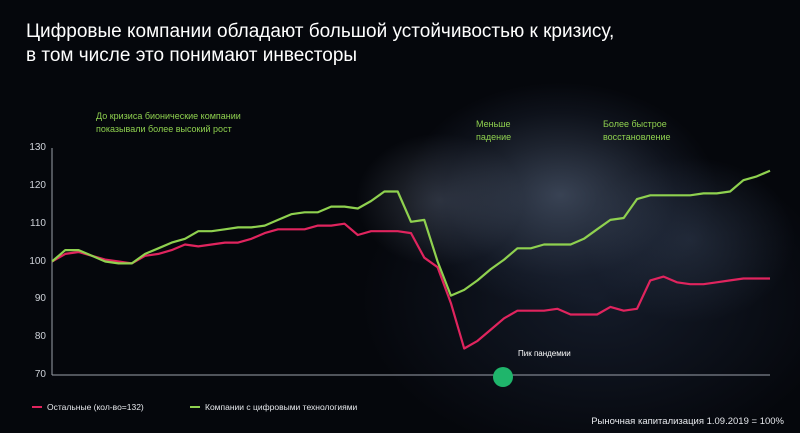 The image size is (800, 433). What do you see at coordinates (40, 374) in the screenshot?
I see `y-tick-label: 70` at bounding box center [40, 374].